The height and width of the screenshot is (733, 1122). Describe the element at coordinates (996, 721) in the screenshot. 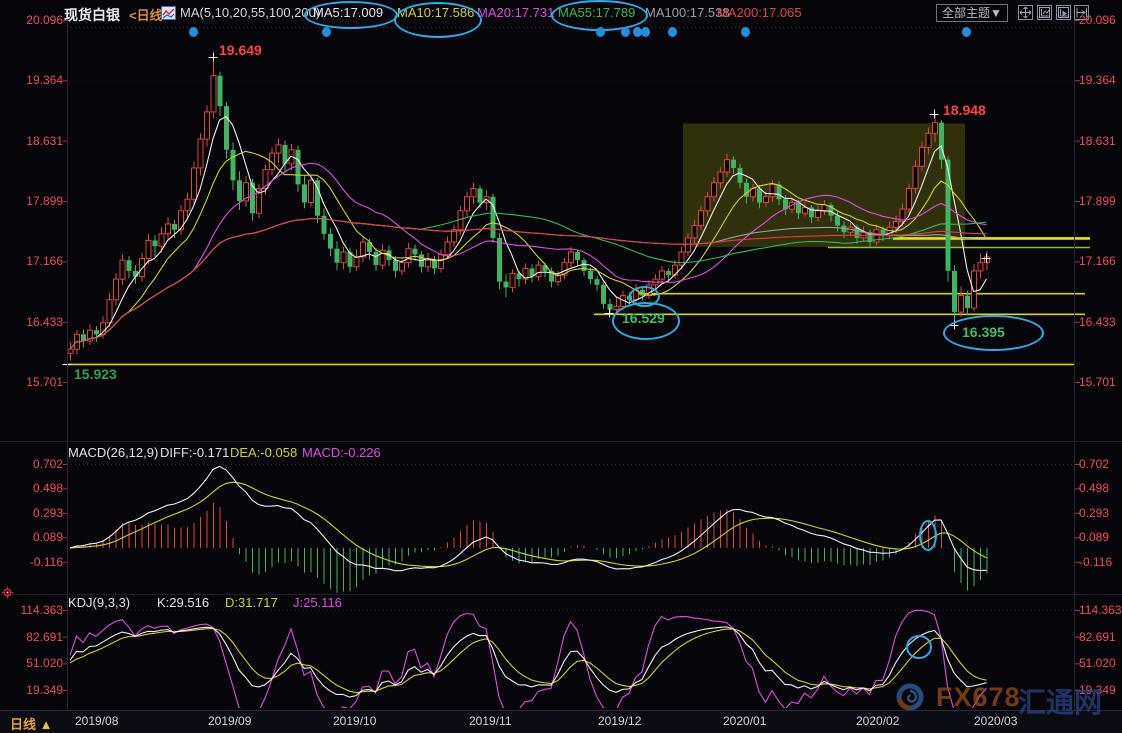

I see `x-axis-label: 2020/03` at that location.